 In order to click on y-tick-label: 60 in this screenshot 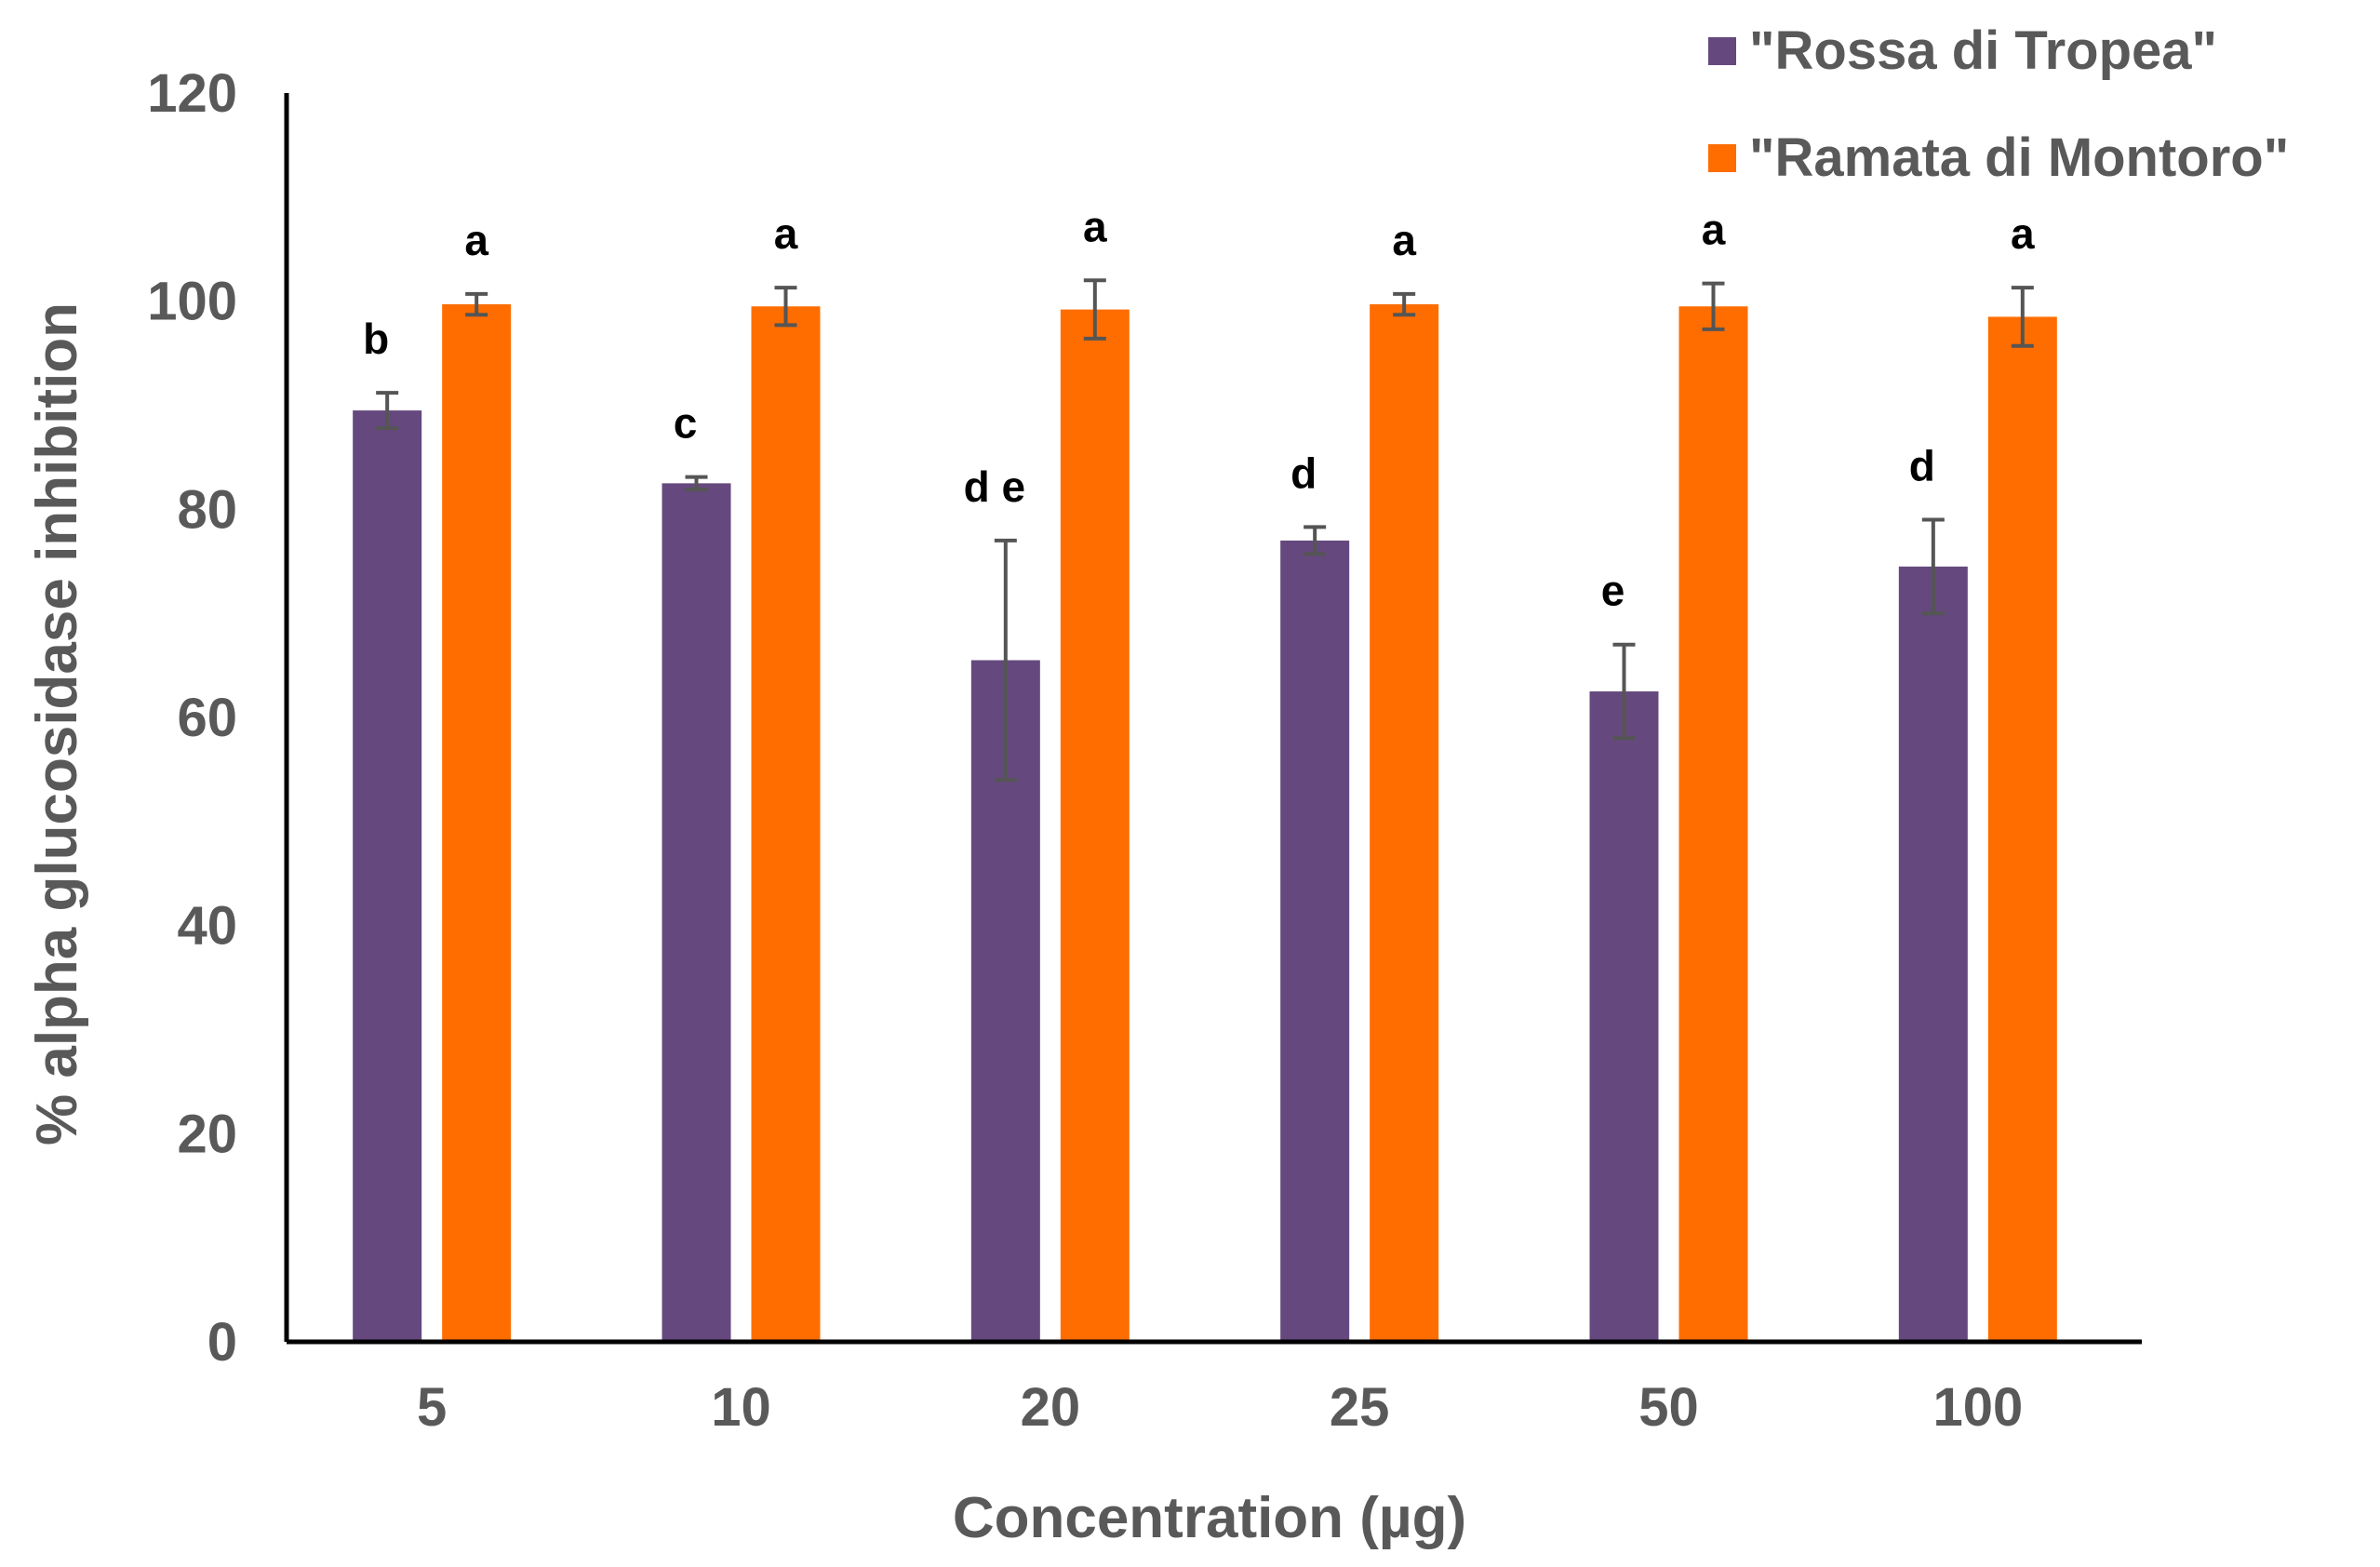, I will do `click(207, 718)`.